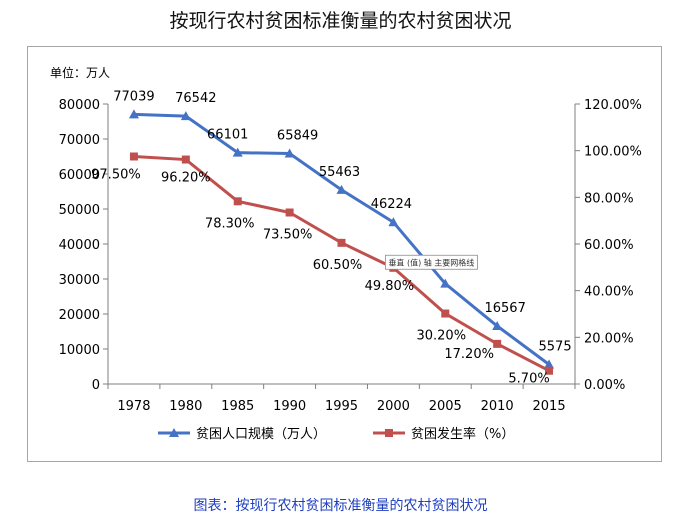  Describe the element at coordinates (613, 105) in the screenshot. I see `y-right-tick-label: 120.00%` at that location.